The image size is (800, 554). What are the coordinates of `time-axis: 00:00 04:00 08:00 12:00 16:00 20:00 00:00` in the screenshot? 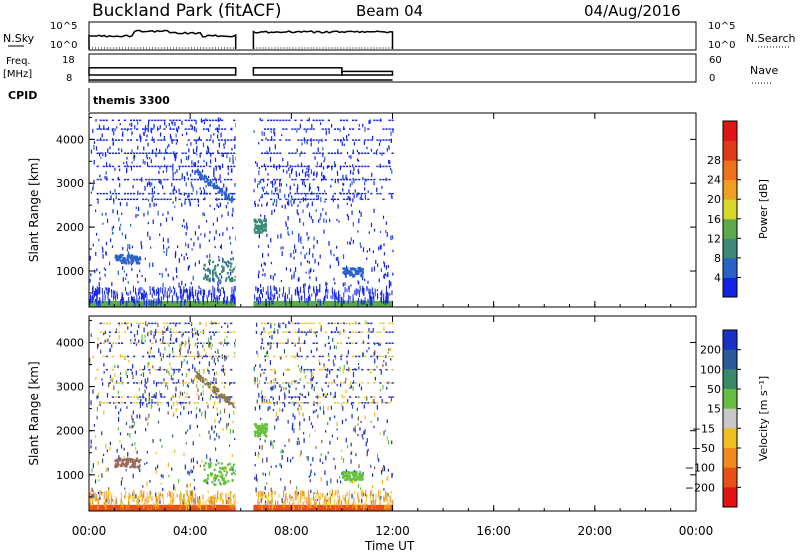 It's located at (393, 531).